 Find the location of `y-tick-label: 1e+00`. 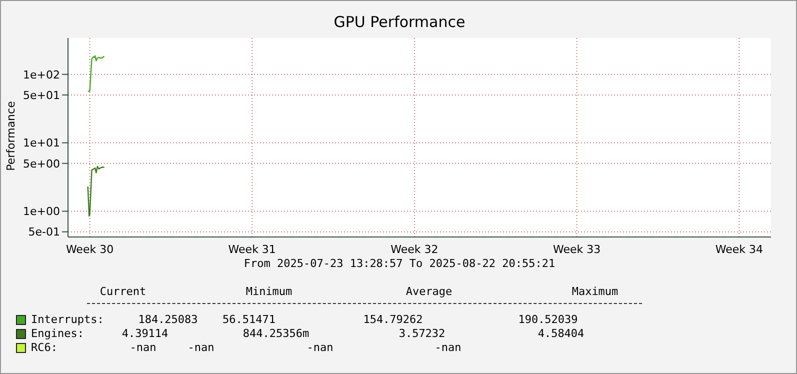

y-tick-label: 1e+00 is located at coordinates (41, 211).